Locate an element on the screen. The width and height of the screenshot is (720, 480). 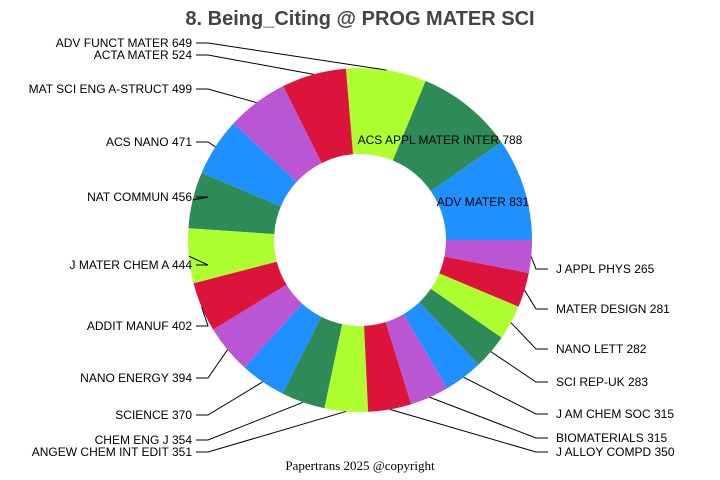
slice-label: BIOMATERIALS 315 is located at coordinates (611, 438).